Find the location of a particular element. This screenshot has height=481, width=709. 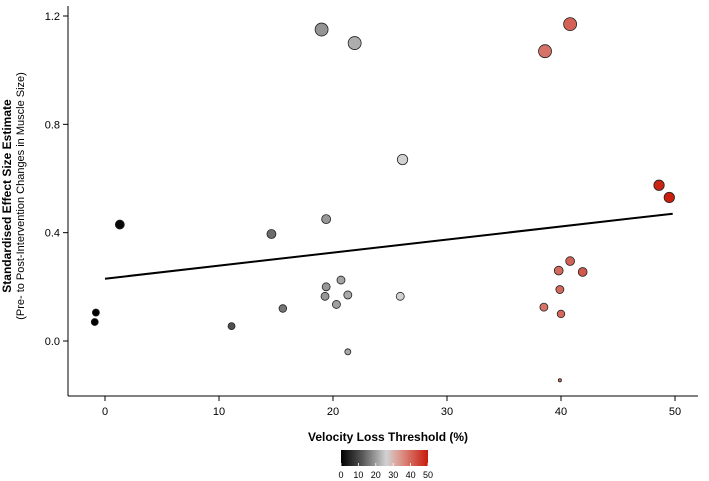

regression-line is located at coordinates (388, 246).